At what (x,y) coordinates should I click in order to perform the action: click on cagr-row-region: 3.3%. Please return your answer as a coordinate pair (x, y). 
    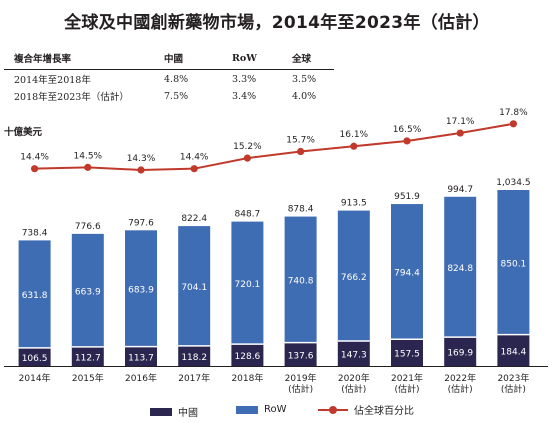
    Looking at the image, I should click on (244, 79).